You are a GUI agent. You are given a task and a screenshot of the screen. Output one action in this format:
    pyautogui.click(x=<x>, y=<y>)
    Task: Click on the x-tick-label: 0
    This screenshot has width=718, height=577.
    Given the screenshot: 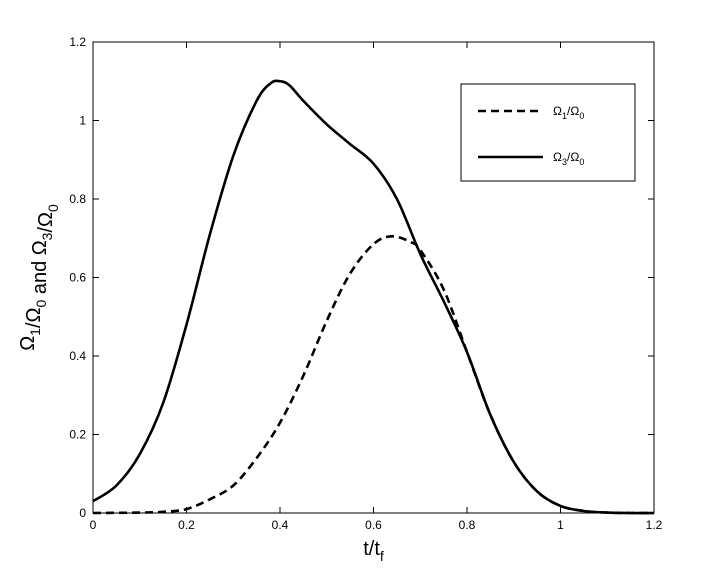 What is the action you would take?
    pyautogui.click(x=93, y=525)
    